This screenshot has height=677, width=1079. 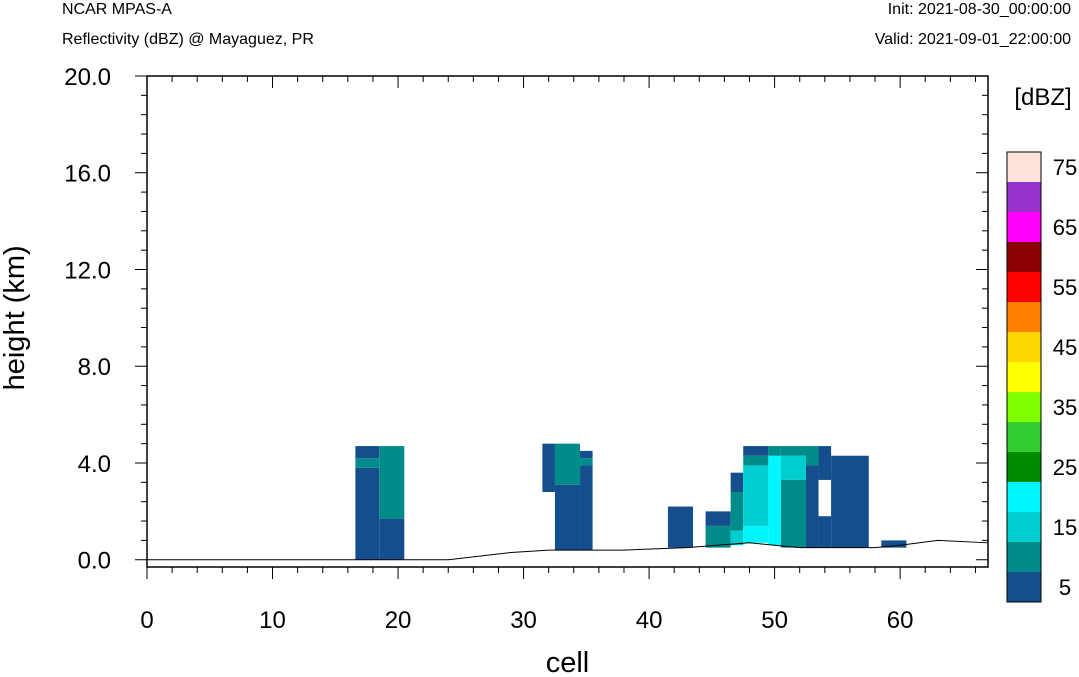 What do you see at coordinates (1065, 587) in the screenshot?
I see `colorbar-label: 5` at bounding box center [1065, 587].